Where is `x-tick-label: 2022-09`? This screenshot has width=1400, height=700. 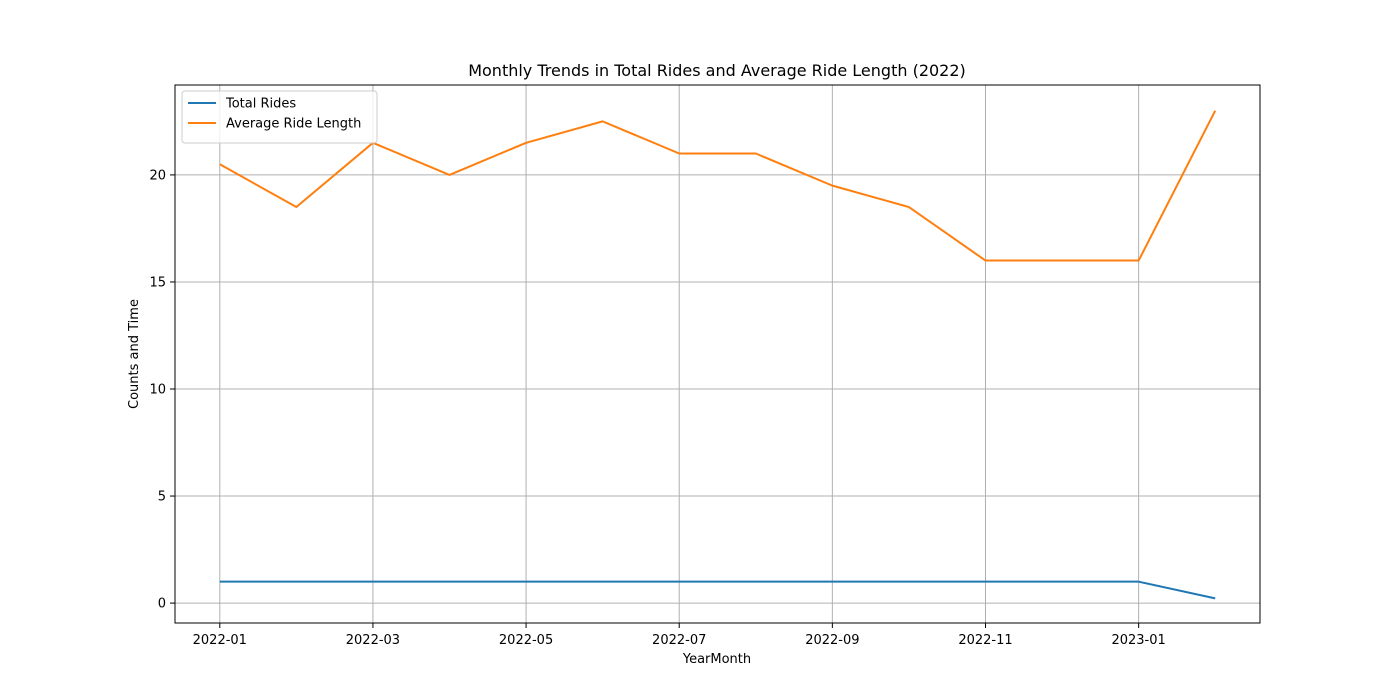
x-tick-label: 2022-09 is located at coordinates (832, 640).